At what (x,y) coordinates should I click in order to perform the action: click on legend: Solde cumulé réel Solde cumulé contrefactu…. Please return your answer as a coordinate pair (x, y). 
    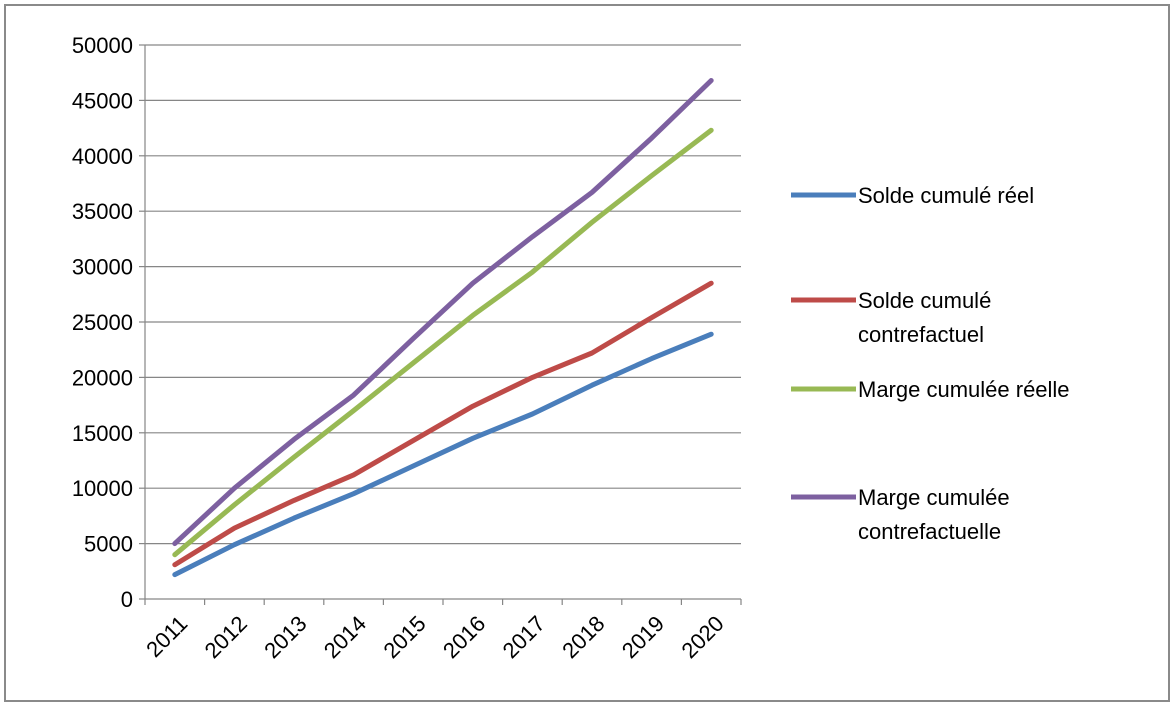
    Looking at the image, I should click on (930, 363).